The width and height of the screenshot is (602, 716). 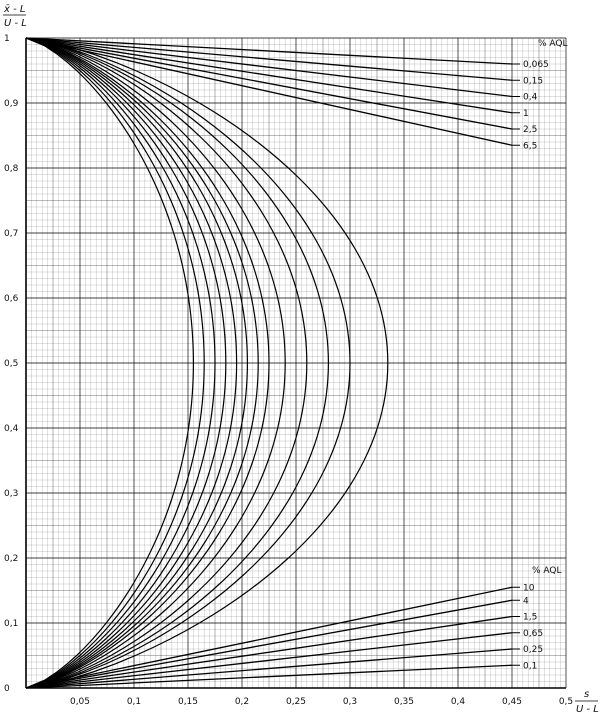 What do you see at coordinates (11, 169) in the screenshot?
I see `y-tick-label: 0,8` at bounding box center [11, 169].